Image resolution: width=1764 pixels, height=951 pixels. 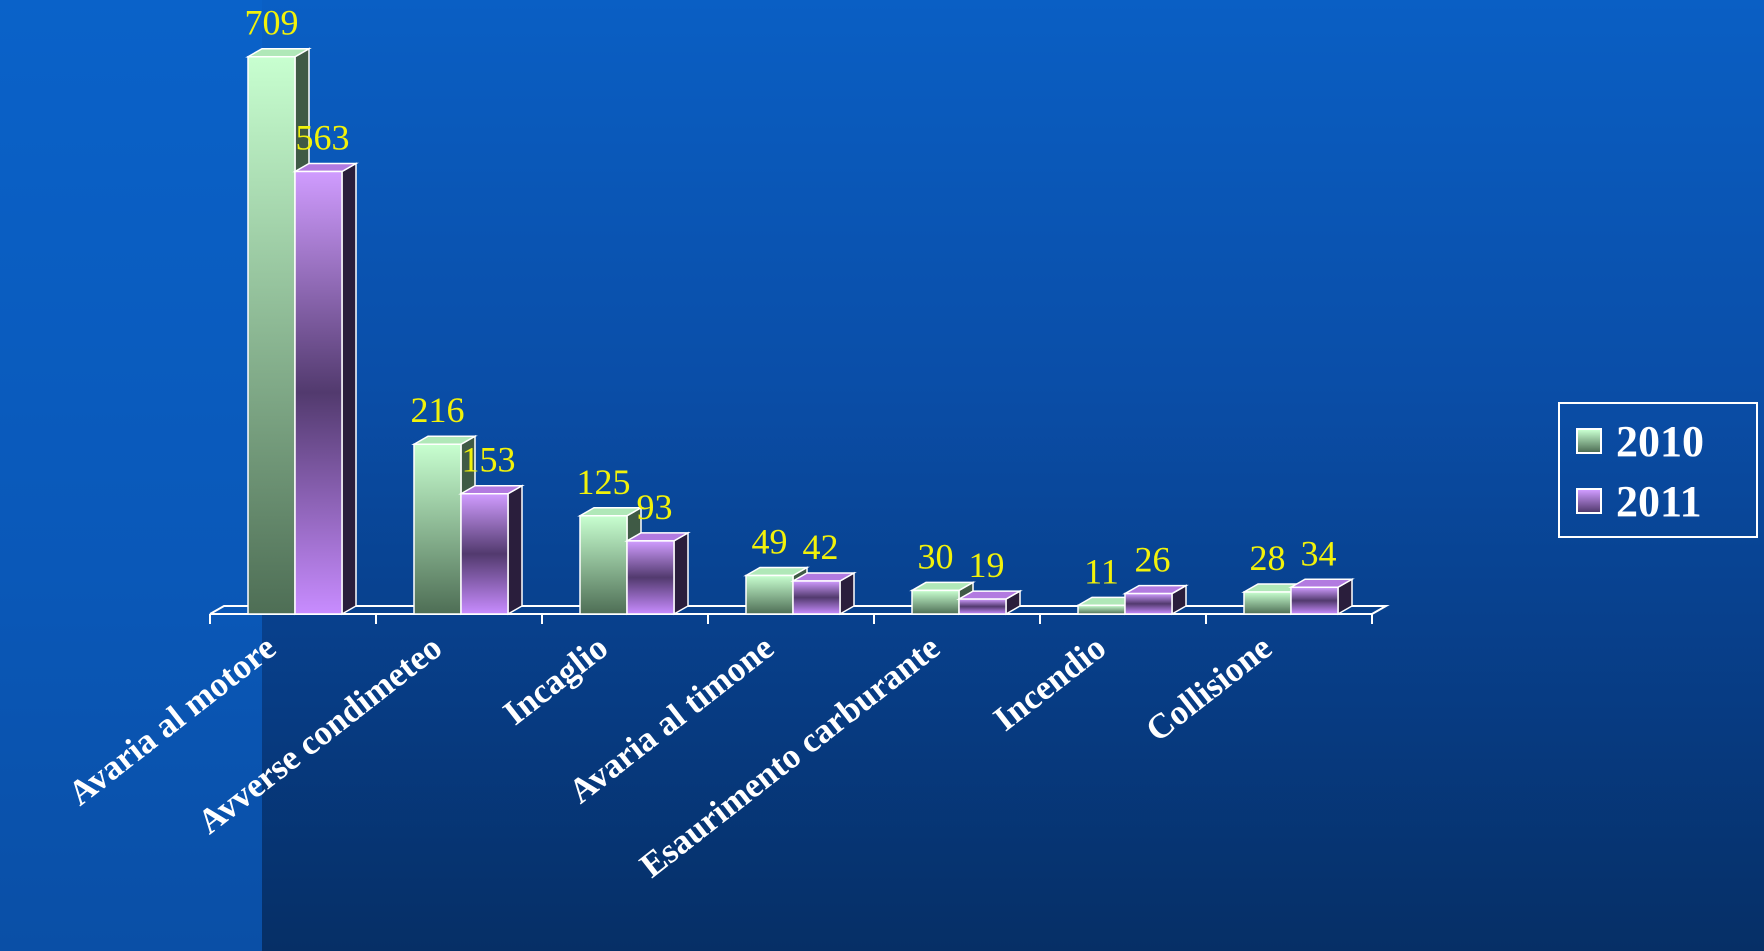 I want to click on legend-item-2010: 2010, so click(x=1640, y=441).